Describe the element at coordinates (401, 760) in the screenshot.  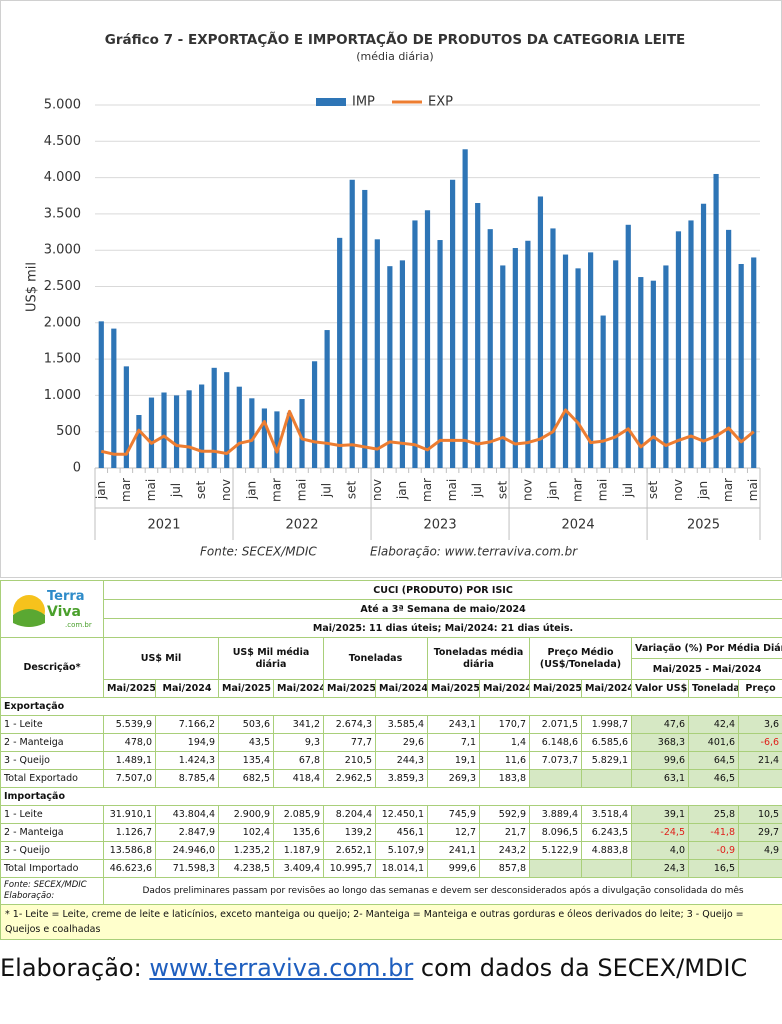
I see `cell: 244,3` at that location.